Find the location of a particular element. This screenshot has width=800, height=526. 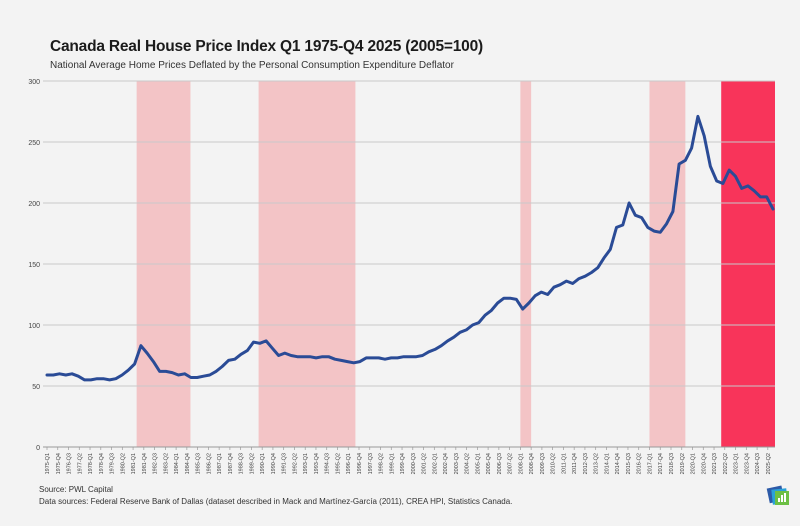

x-tick-label: 1999-Q4 is located at coordinates (403, 463).